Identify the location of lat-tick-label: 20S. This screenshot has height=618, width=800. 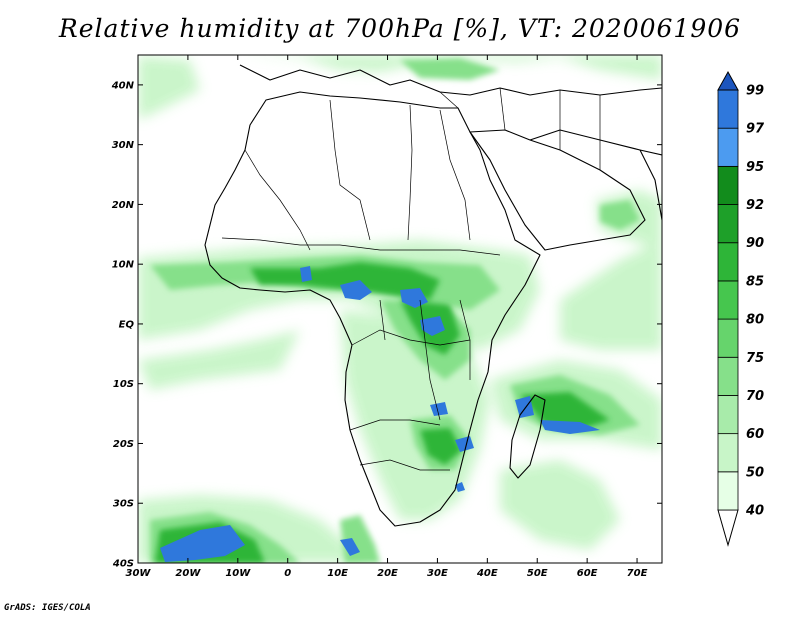
(123, 444).